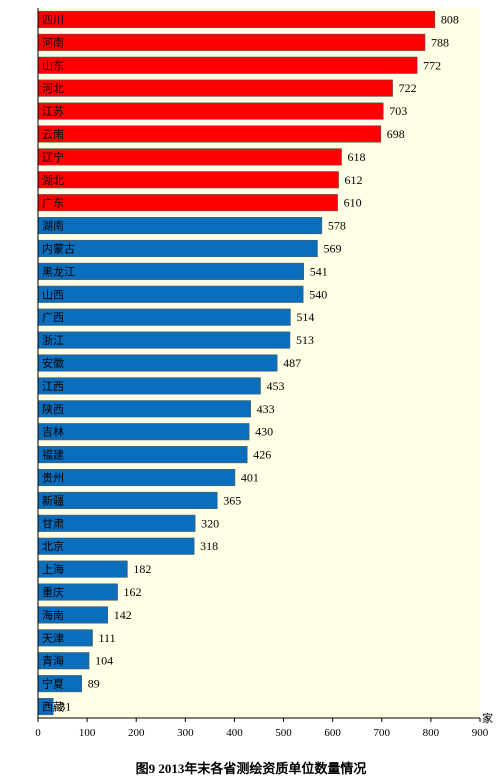 Image resolution: width=502 pixels, height=778 pixels. What do you see at coordinates (53, 455) in the screenshot?
I see `bar-category-label: 福建` at bounding box center [53, 455].